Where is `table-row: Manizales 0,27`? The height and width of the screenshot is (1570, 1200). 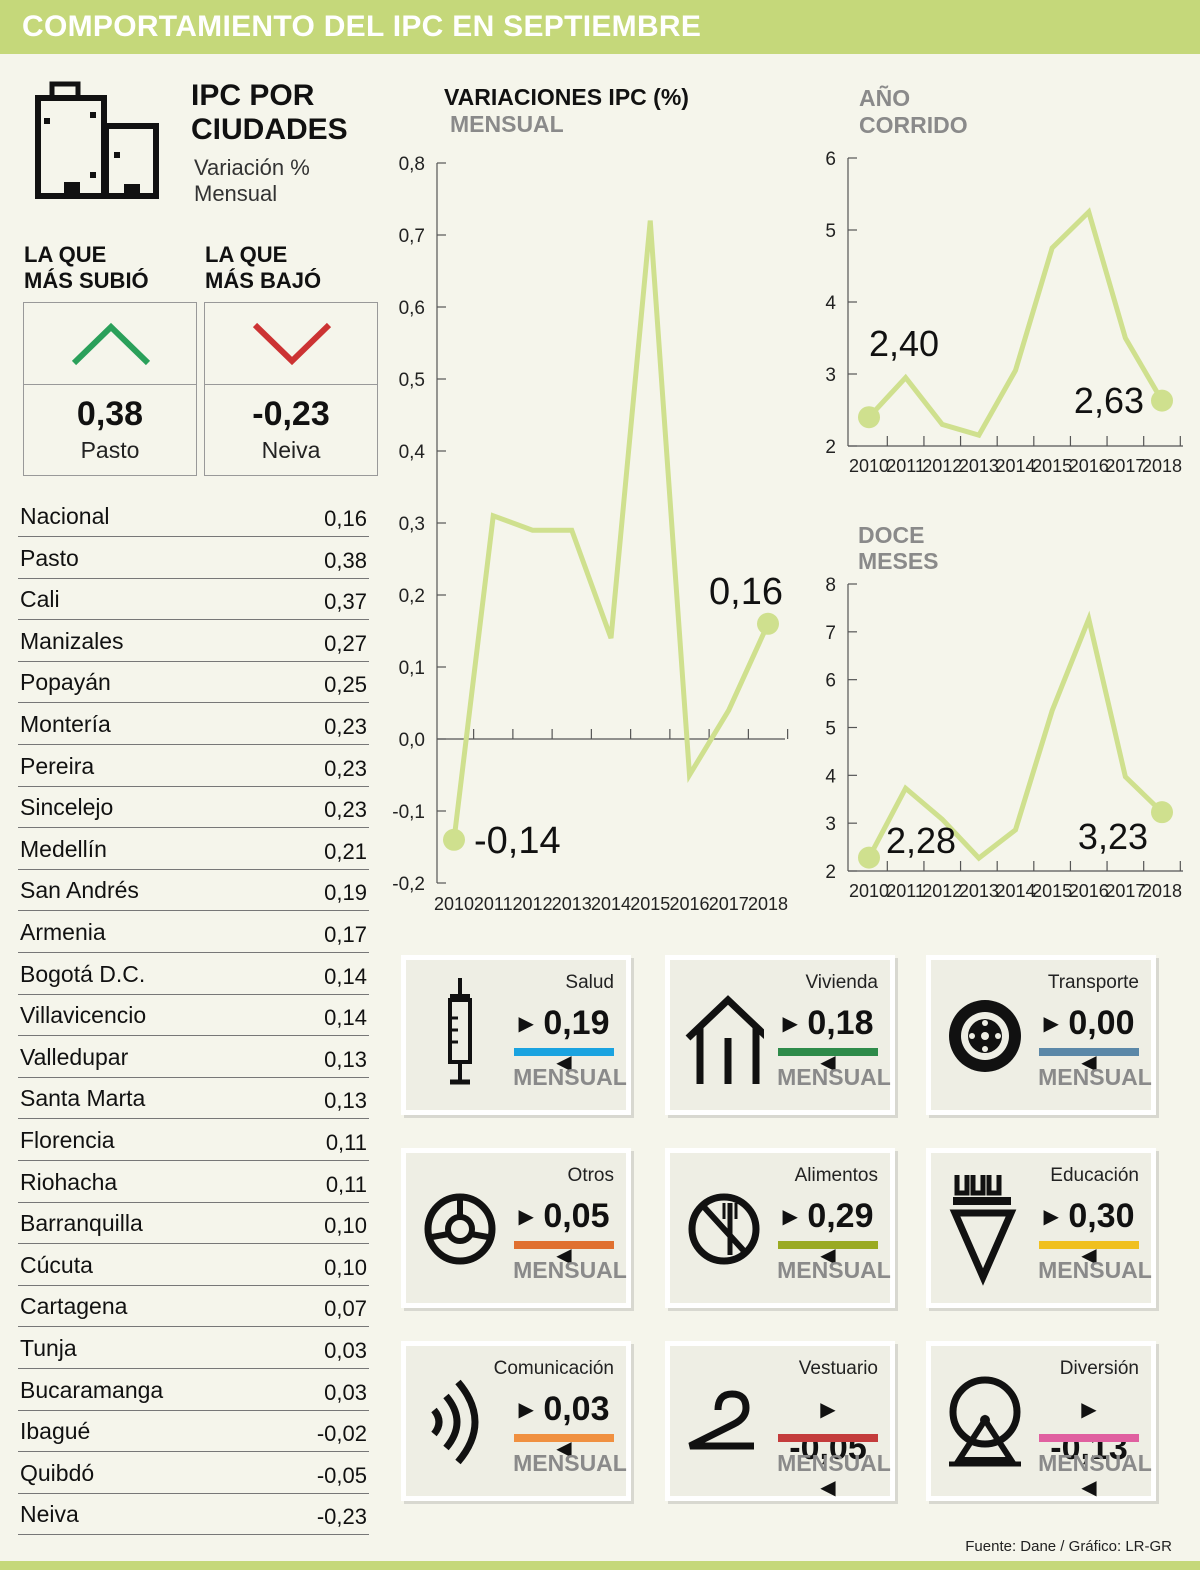 table-row: Manizales 0,27 is located at coordinates (193, 641).